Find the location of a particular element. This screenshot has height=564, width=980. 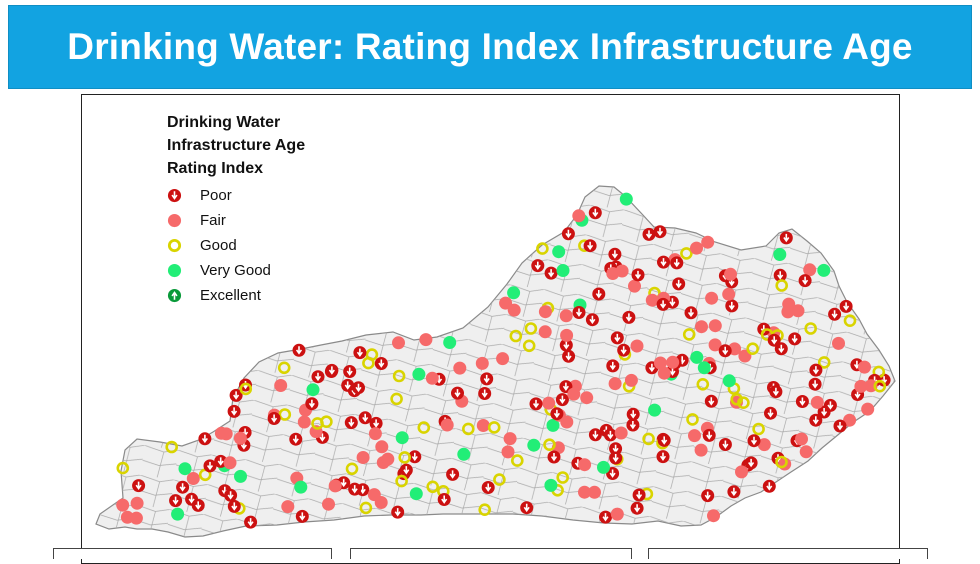

legend-item-very-good: Very Good is located at coordinates (236, 270).